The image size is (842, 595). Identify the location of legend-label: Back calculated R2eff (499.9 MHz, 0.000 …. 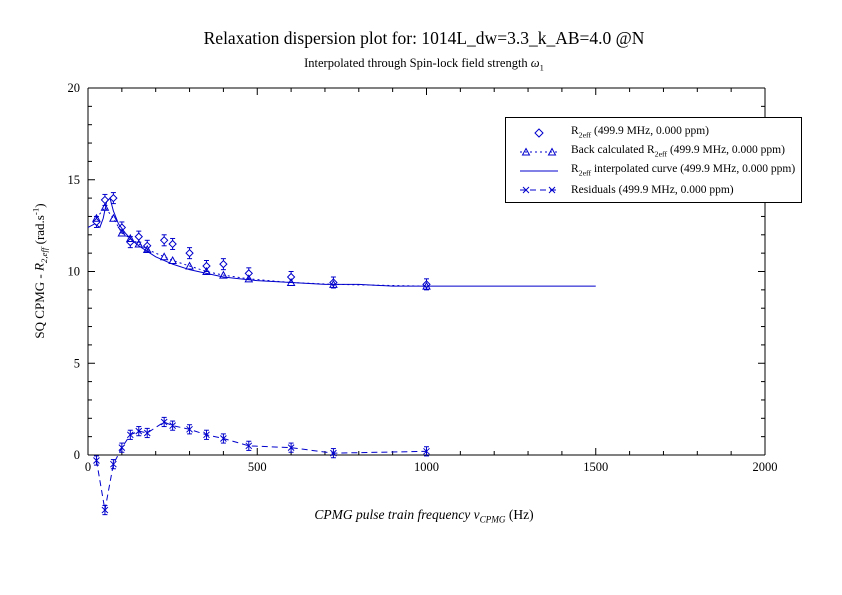
(678, 151).